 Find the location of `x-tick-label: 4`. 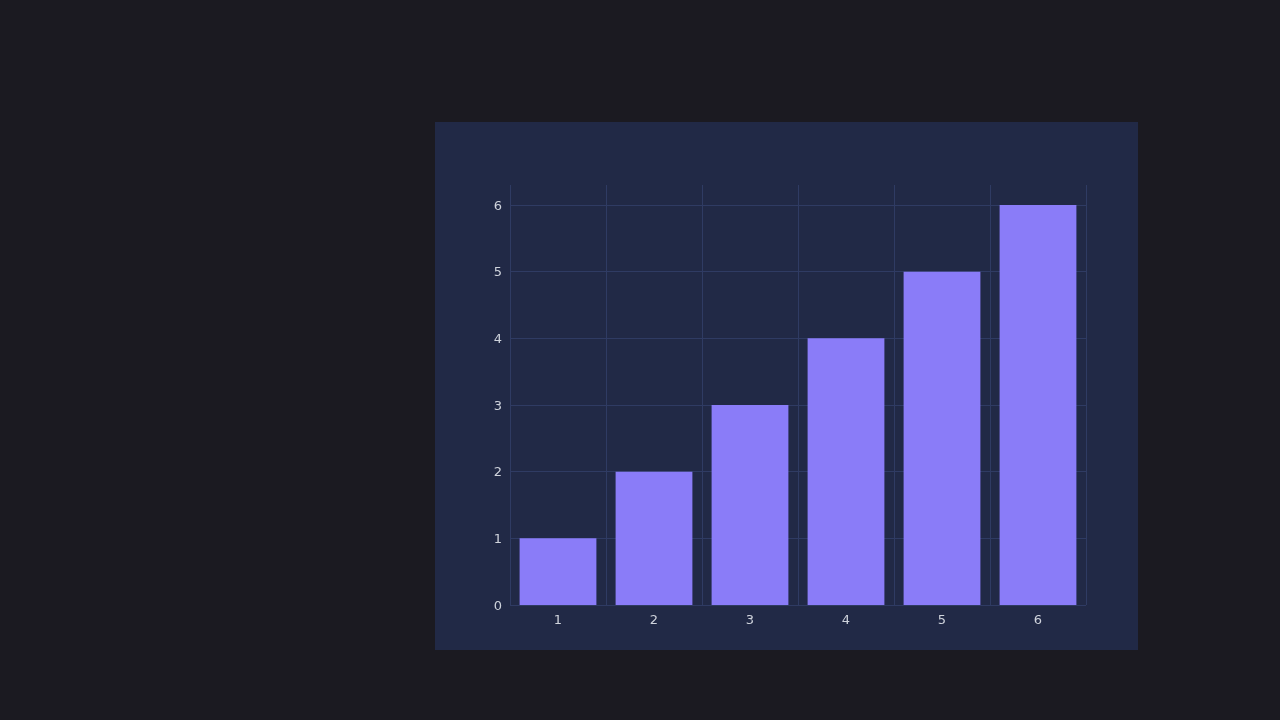

x-tick-label: 4 is located at coordinates (846, 619).